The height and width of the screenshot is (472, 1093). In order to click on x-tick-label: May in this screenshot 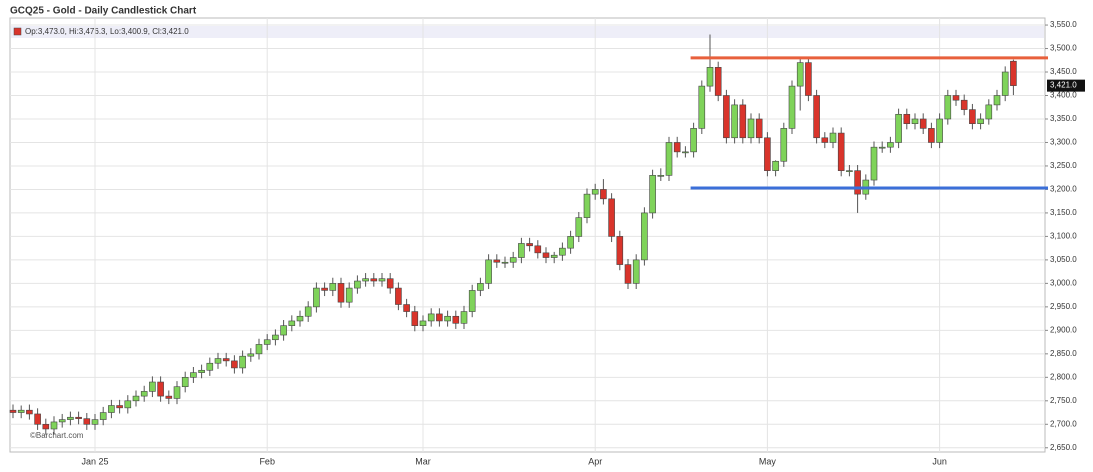, I will do `click(768, 461)`.